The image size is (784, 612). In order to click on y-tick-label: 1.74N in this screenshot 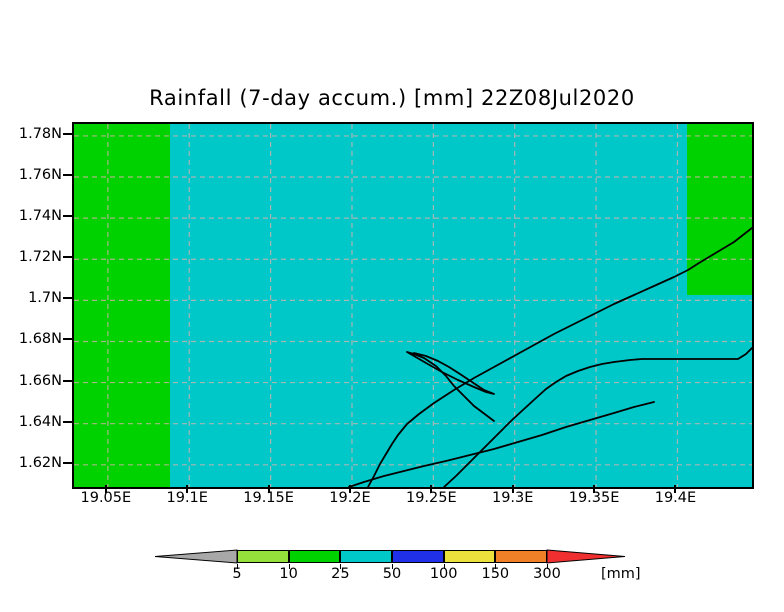, I will do `click(40, 216)`.